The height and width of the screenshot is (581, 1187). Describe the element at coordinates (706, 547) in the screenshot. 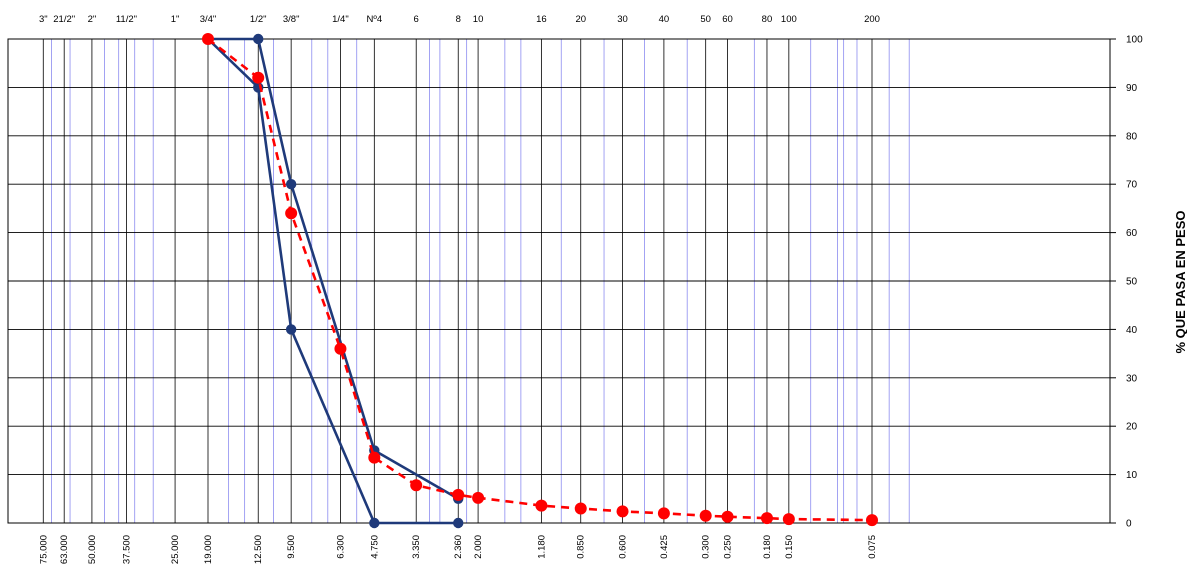

I see `sieve-label-bottom: 0.300` at that location.